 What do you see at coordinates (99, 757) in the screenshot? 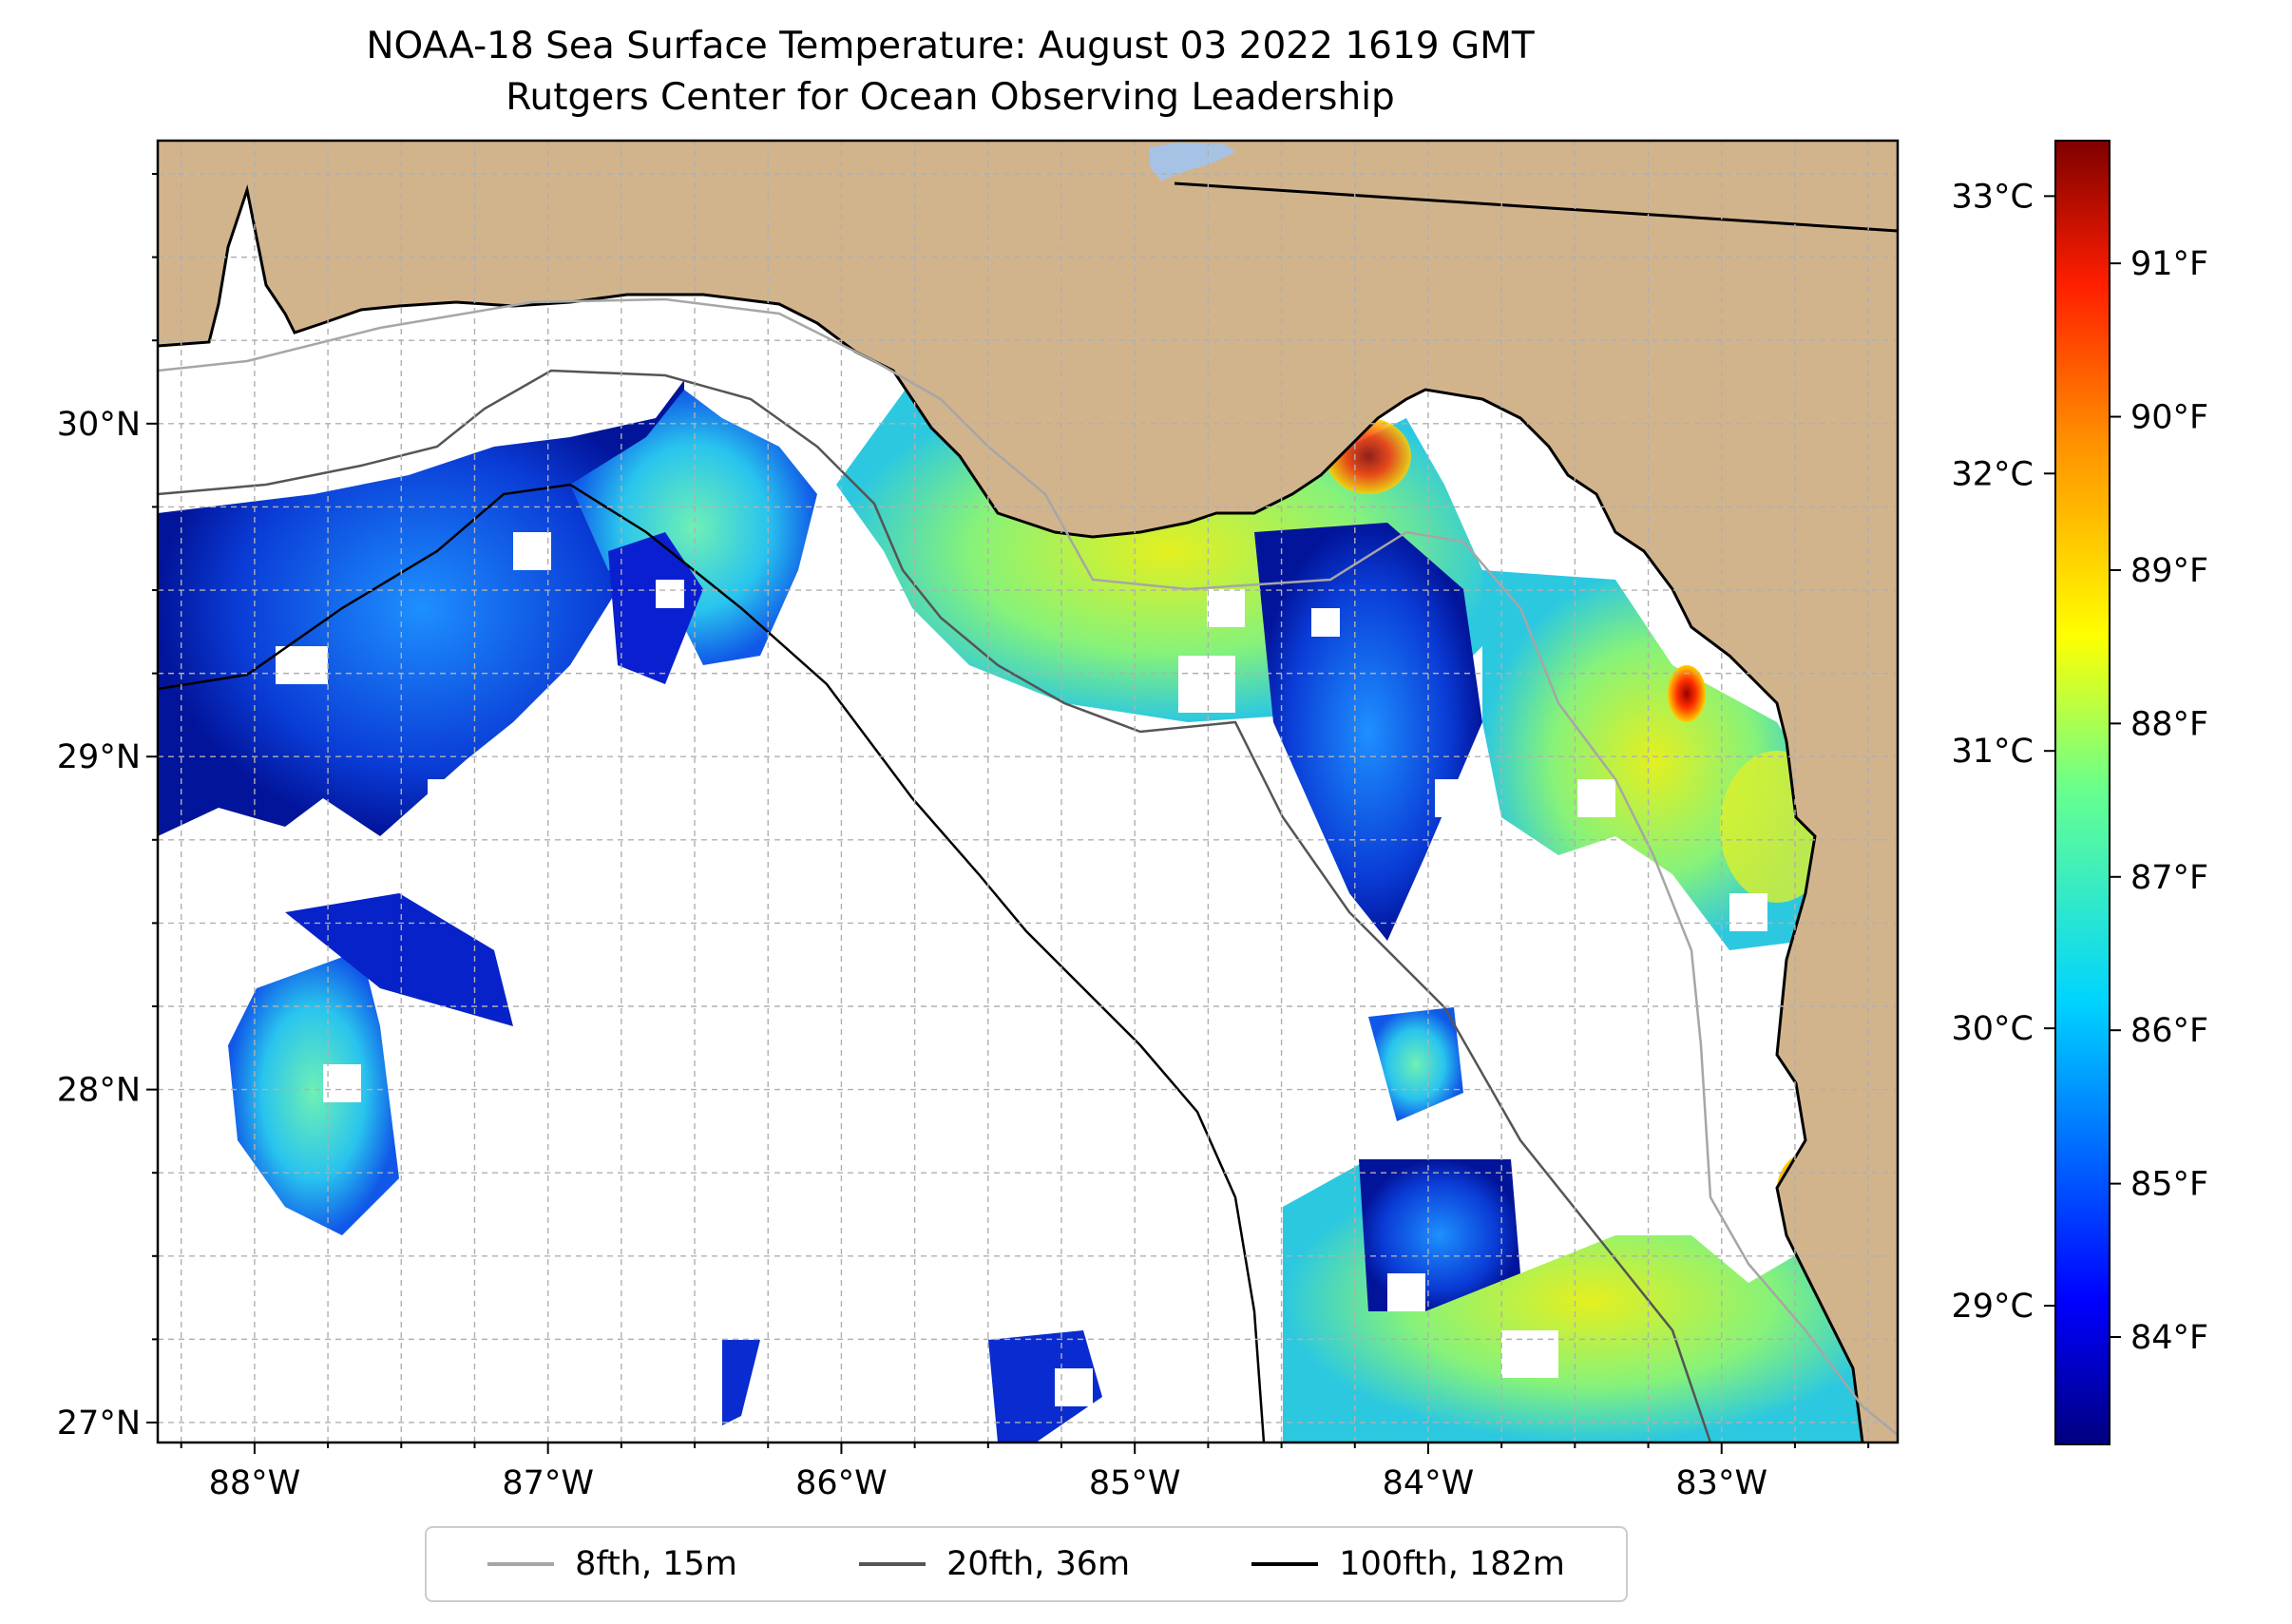
I see `y-tick-label: 29°N` at bounding box center [99, 757].